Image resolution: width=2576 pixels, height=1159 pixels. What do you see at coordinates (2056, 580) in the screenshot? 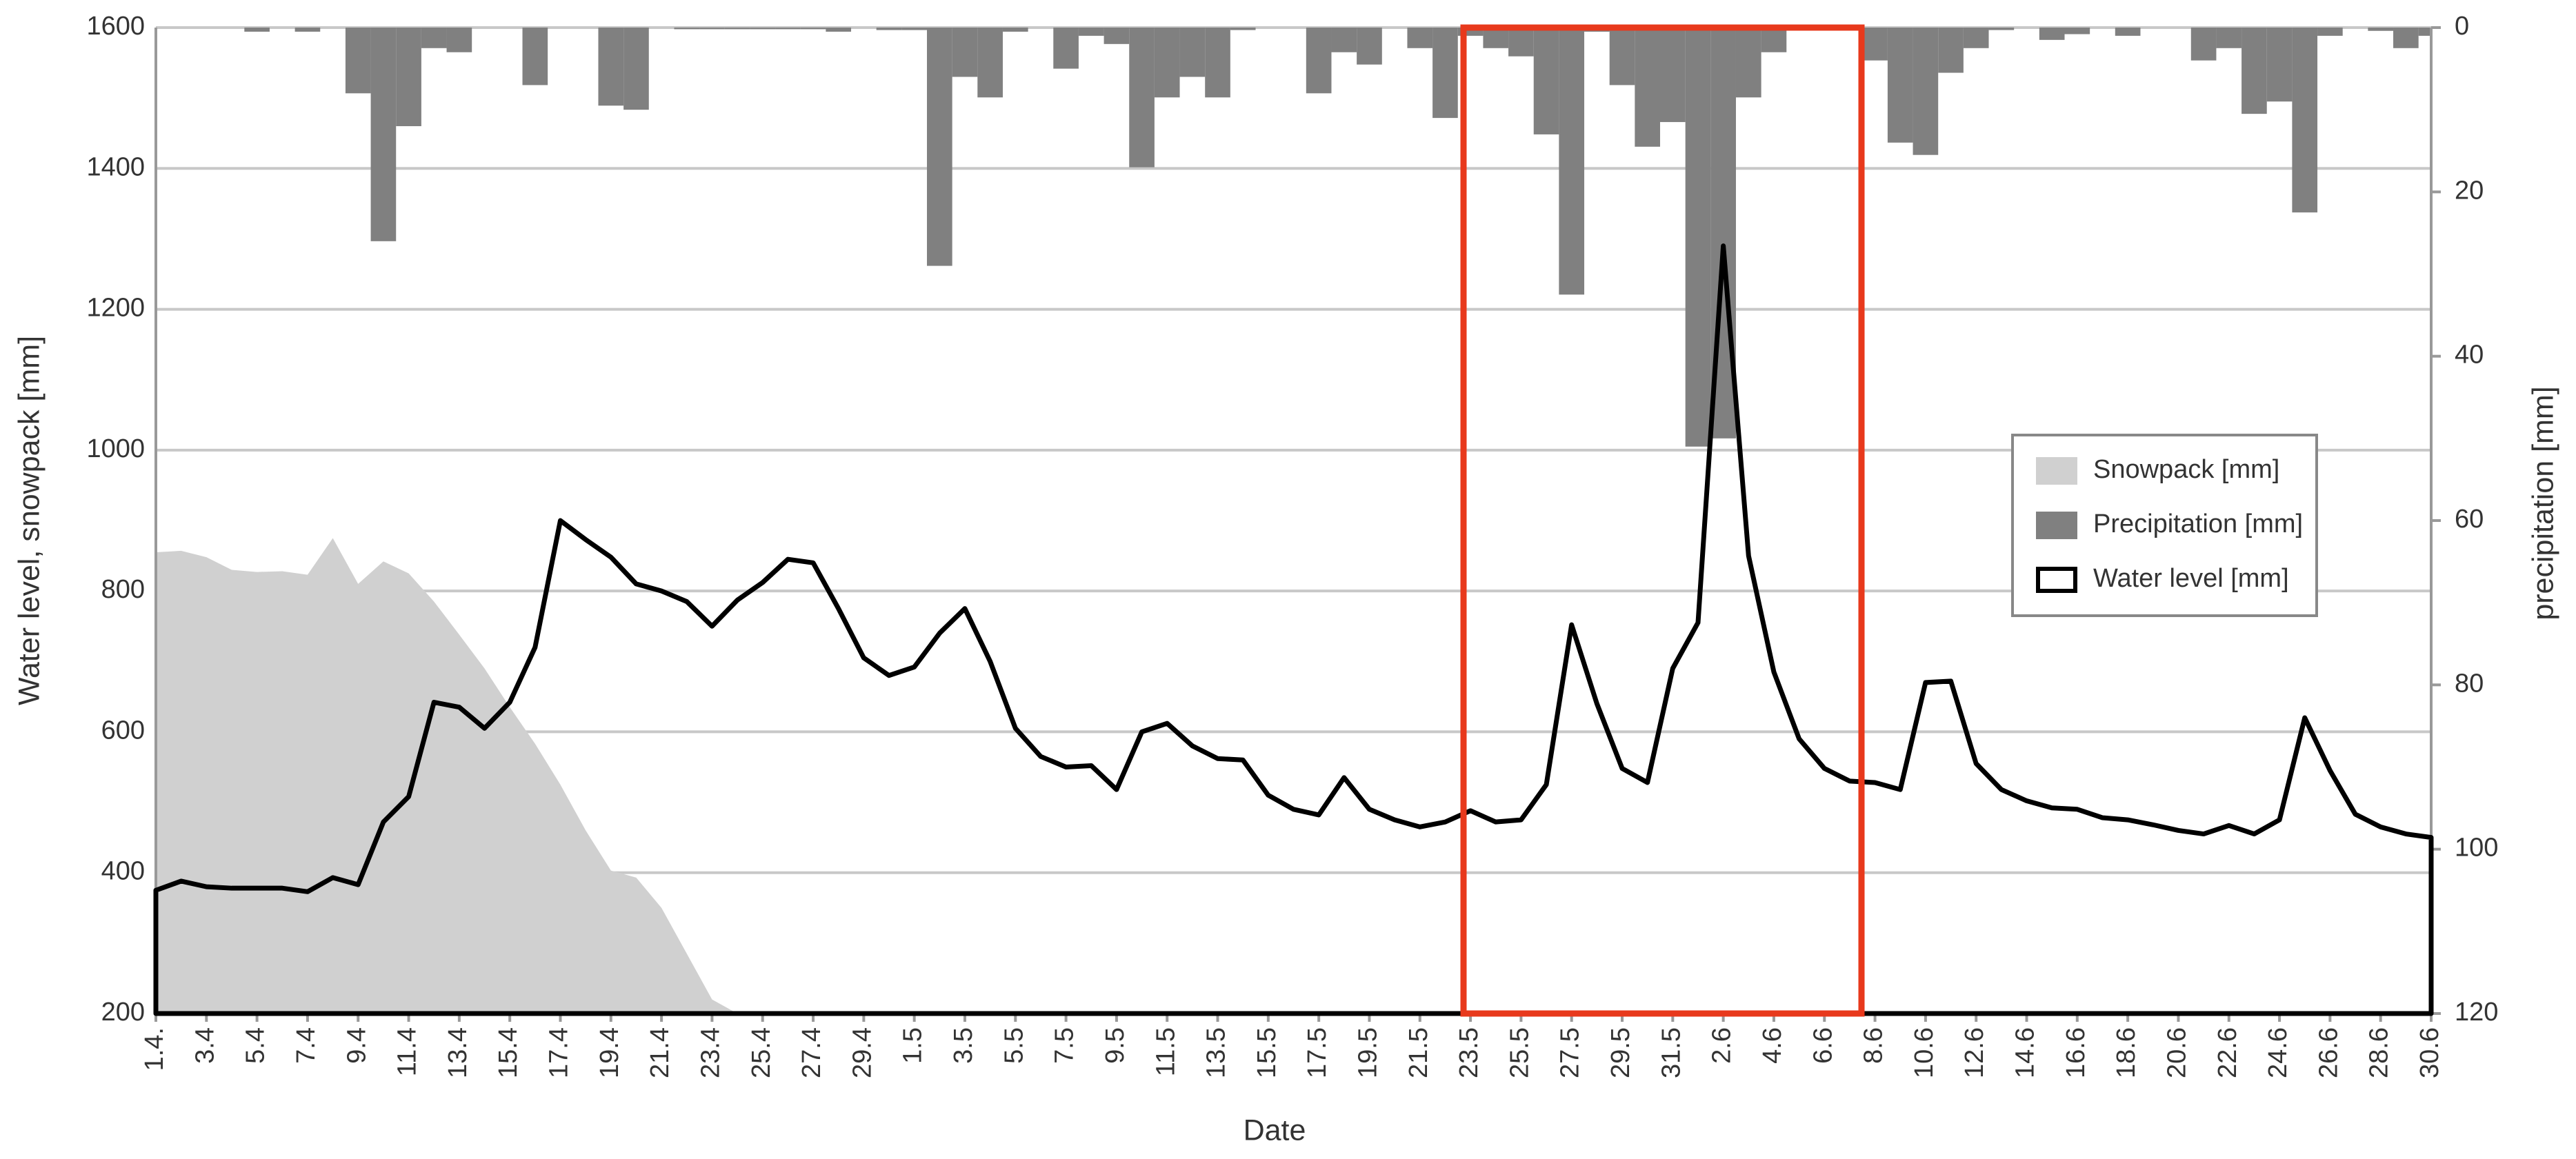
I see `legend-swatch` at bounding box center [2056, 580].